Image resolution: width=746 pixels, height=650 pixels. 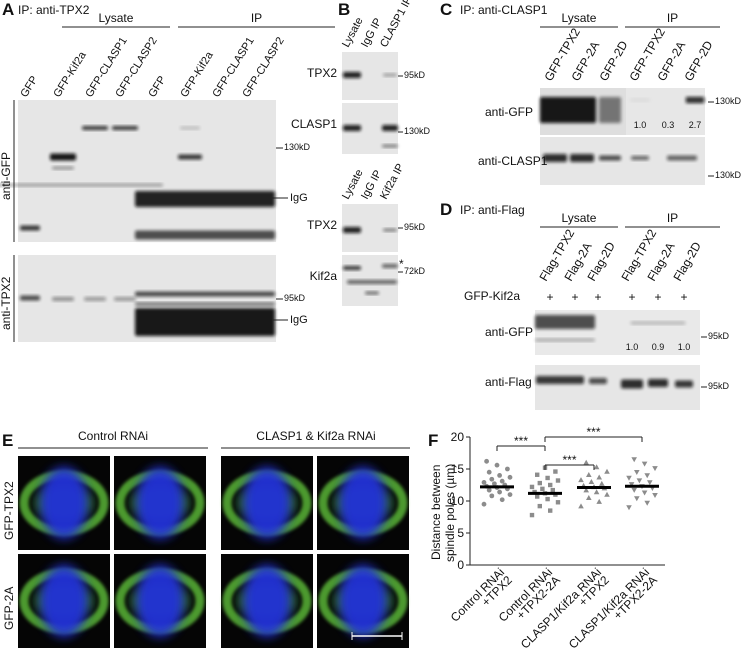 I want to click on panel-label: C, so click(x=446, y=9).